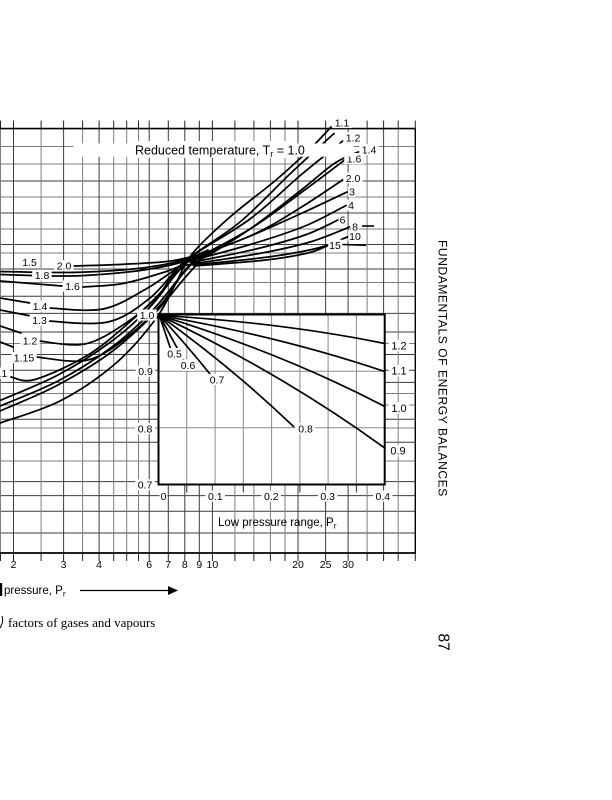 This screenshot has width=612, height=800. Describe the element at coordinates (215, 497) in the screenshot. I see `svg-text: 0.1` at that location.